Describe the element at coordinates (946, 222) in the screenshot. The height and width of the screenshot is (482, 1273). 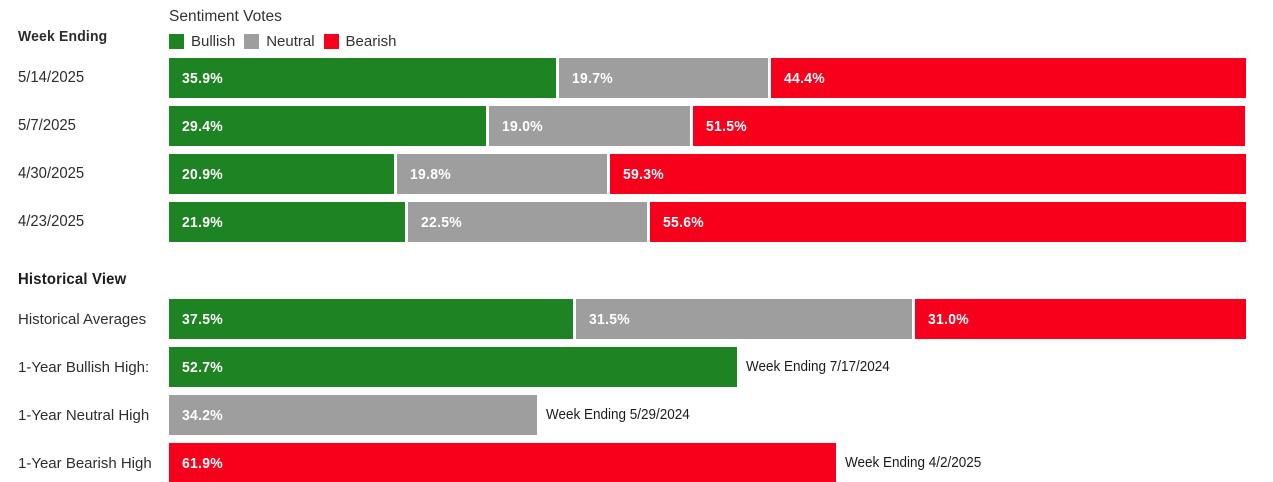
I see `bearish-segment: 55.6%` at that location.